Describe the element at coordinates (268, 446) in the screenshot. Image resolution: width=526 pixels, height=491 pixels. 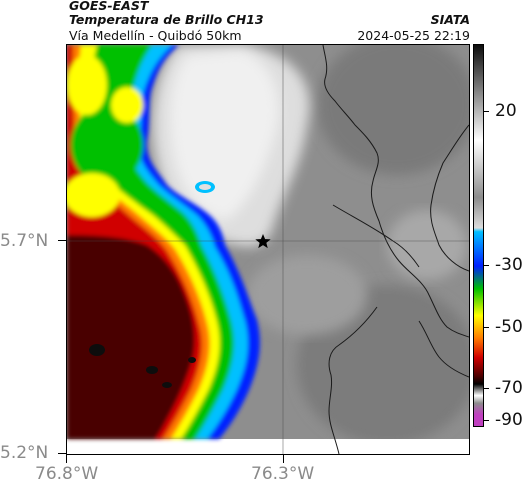
I see `no-data-strip` at that location.